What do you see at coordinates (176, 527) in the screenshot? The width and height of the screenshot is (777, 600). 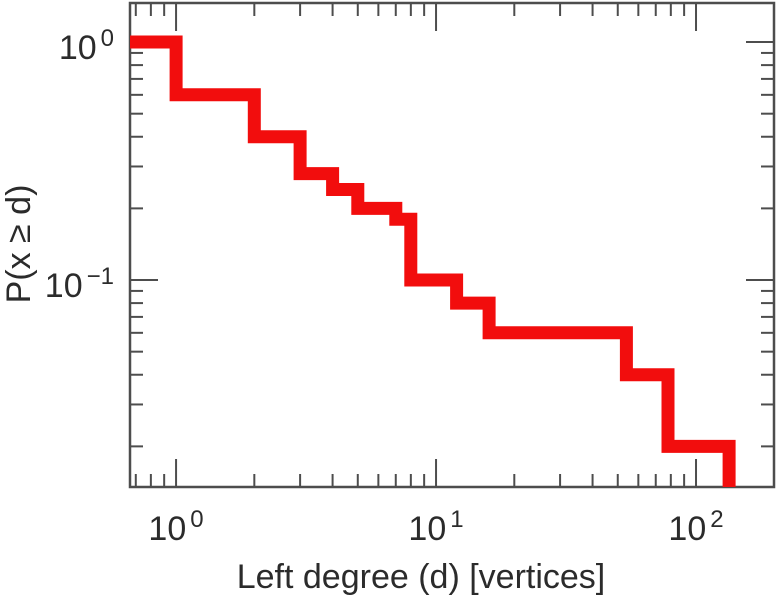 I see `x-tick-label: 10 0` at bounding box center [176, 527].